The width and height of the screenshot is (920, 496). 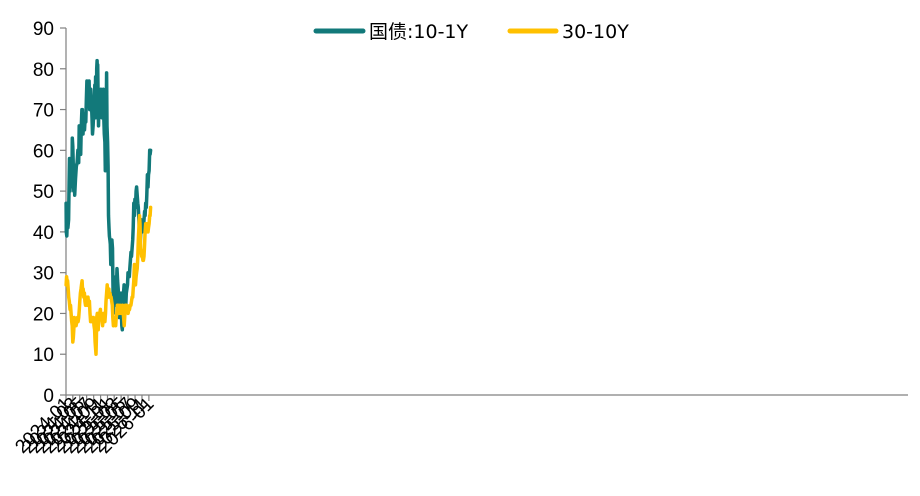 I want to click on legend-label: 国债:10-1Y, so click(x=419, y=32).